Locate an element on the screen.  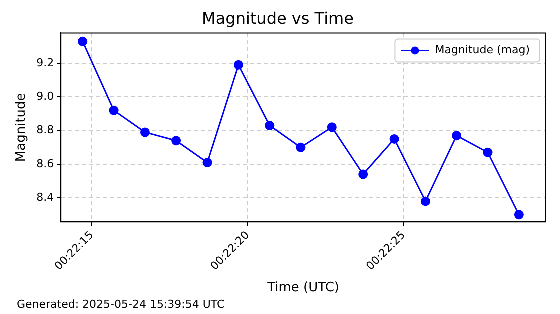
y-tick-label: 9.0 is located at coordinates (45, 96).